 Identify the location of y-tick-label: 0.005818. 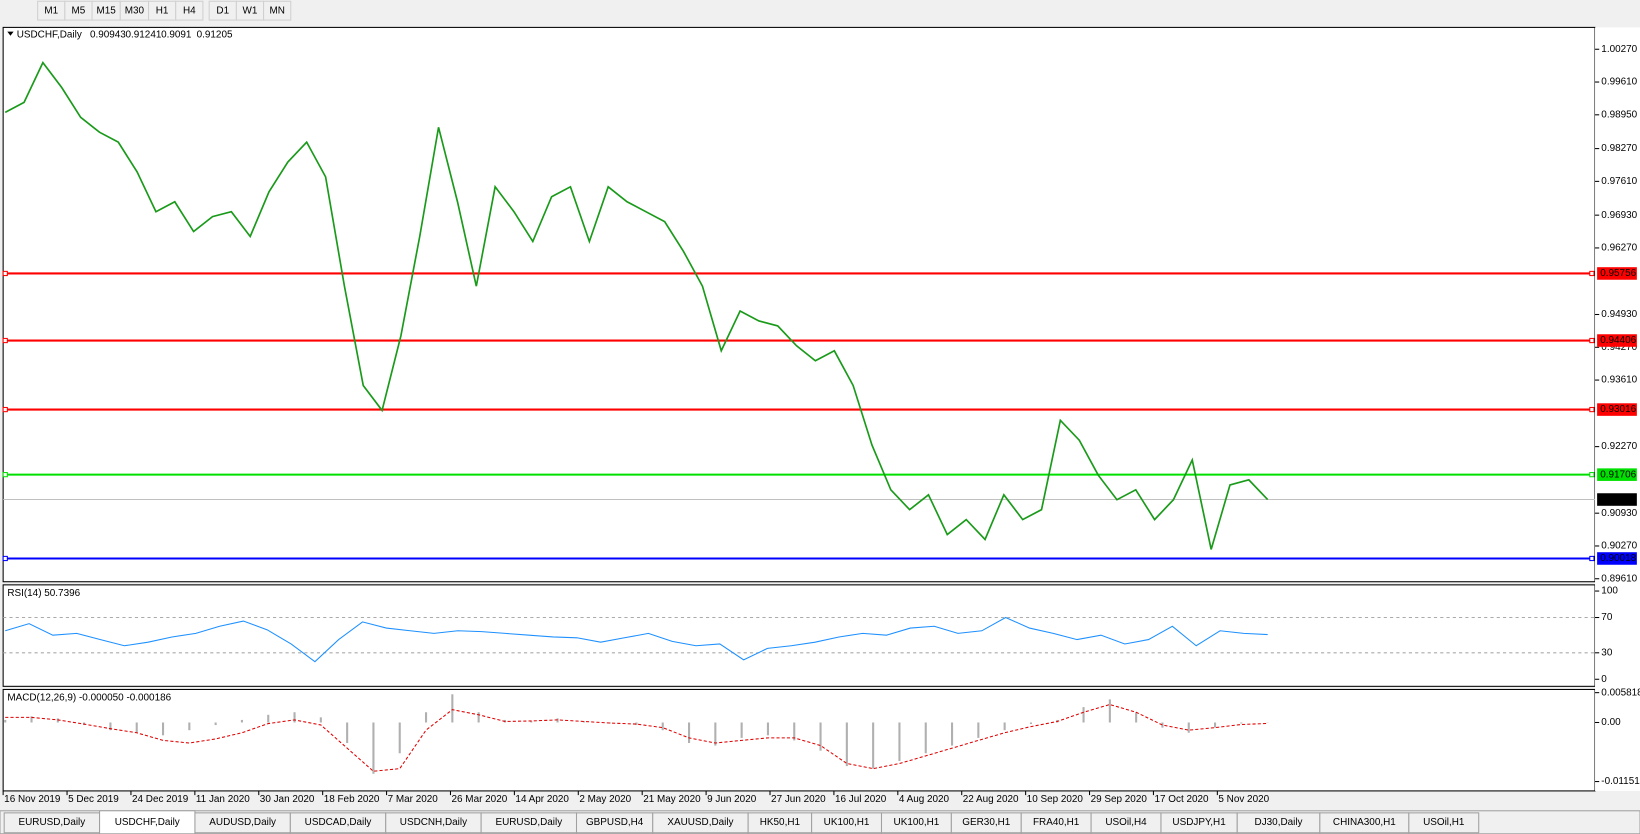
(1620, 692).